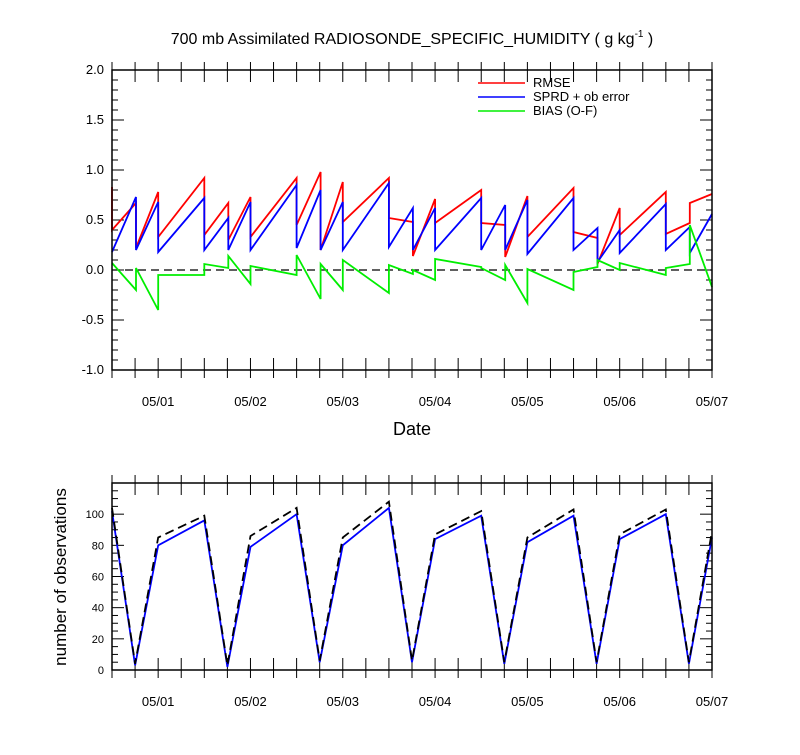 This screenshot has height=755, width=800. I want to click on legend-label-rmse: RMSE, so click(552, 82).